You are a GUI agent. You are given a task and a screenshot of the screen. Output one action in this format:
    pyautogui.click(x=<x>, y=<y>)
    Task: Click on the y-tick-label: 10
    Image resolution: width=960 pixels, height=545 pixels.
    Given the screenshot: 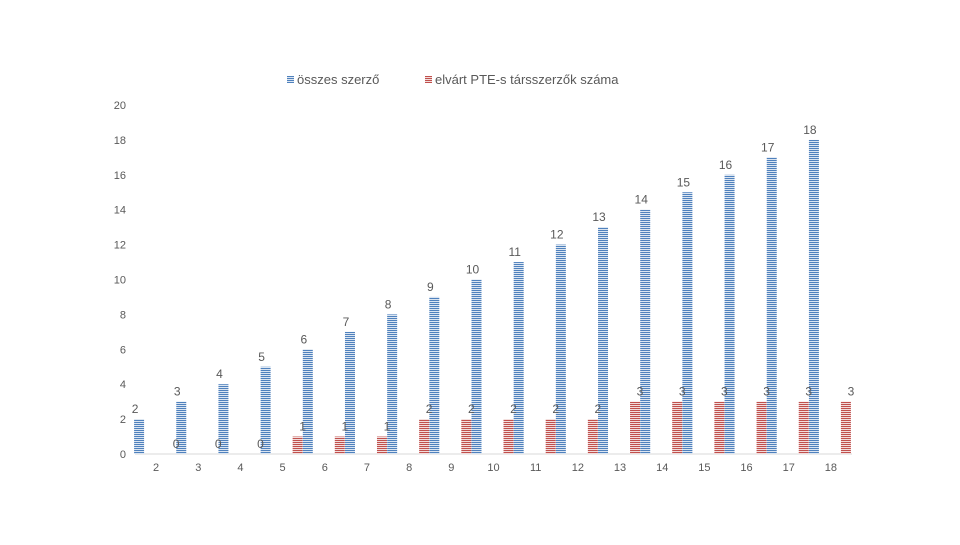 What is the action you would take?
    pyautogui.click(x=120, y=281)
    